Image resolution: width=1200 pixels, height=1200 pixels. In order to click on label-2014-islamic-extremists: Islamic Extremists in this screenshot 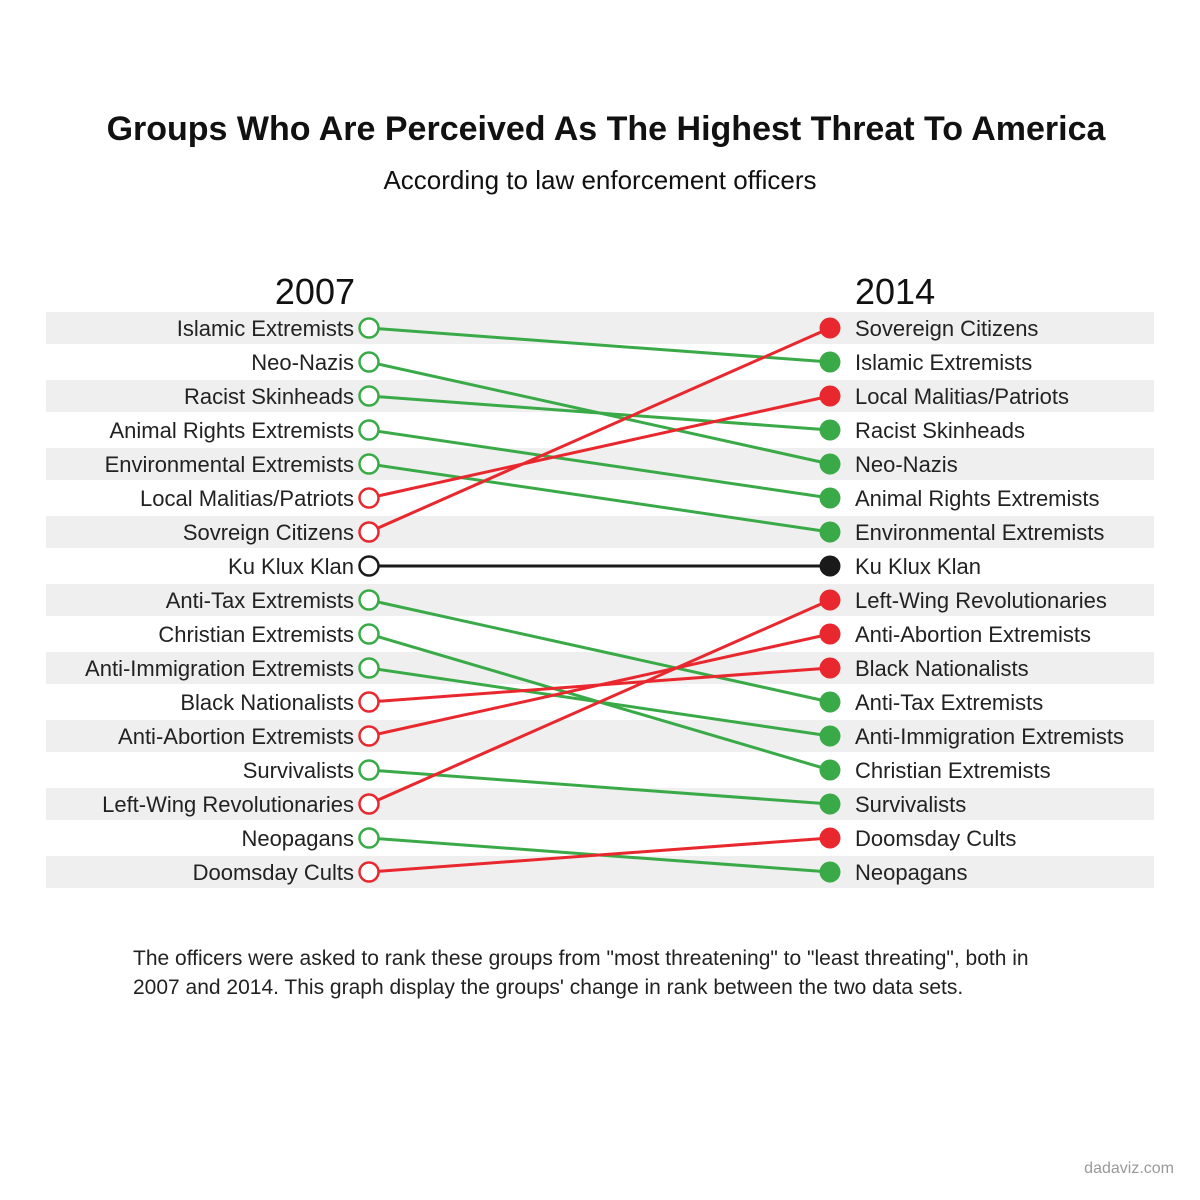, I will do `click(943, 362)`.